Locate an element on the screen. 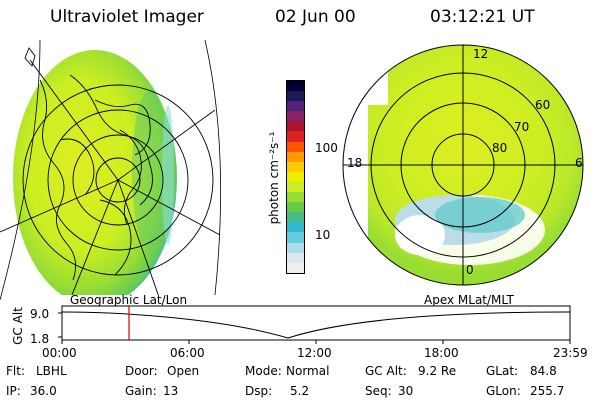 The image size is (600, 400). timeline-xtick-2359: 23:59 is located at coordinates (570, 353).